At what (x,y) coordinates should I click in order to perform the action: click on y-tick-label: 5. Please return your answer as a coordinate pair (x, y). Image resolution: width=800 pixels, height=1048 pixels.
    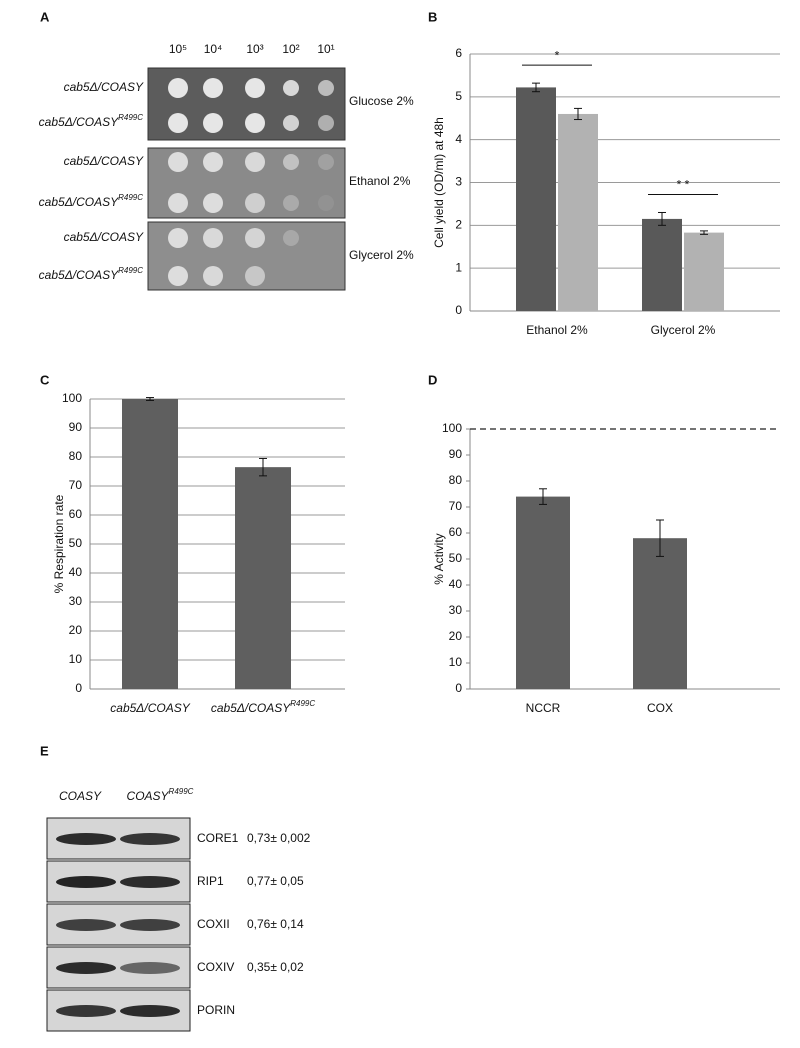
    Looking at the image, I should click on (458, 96).